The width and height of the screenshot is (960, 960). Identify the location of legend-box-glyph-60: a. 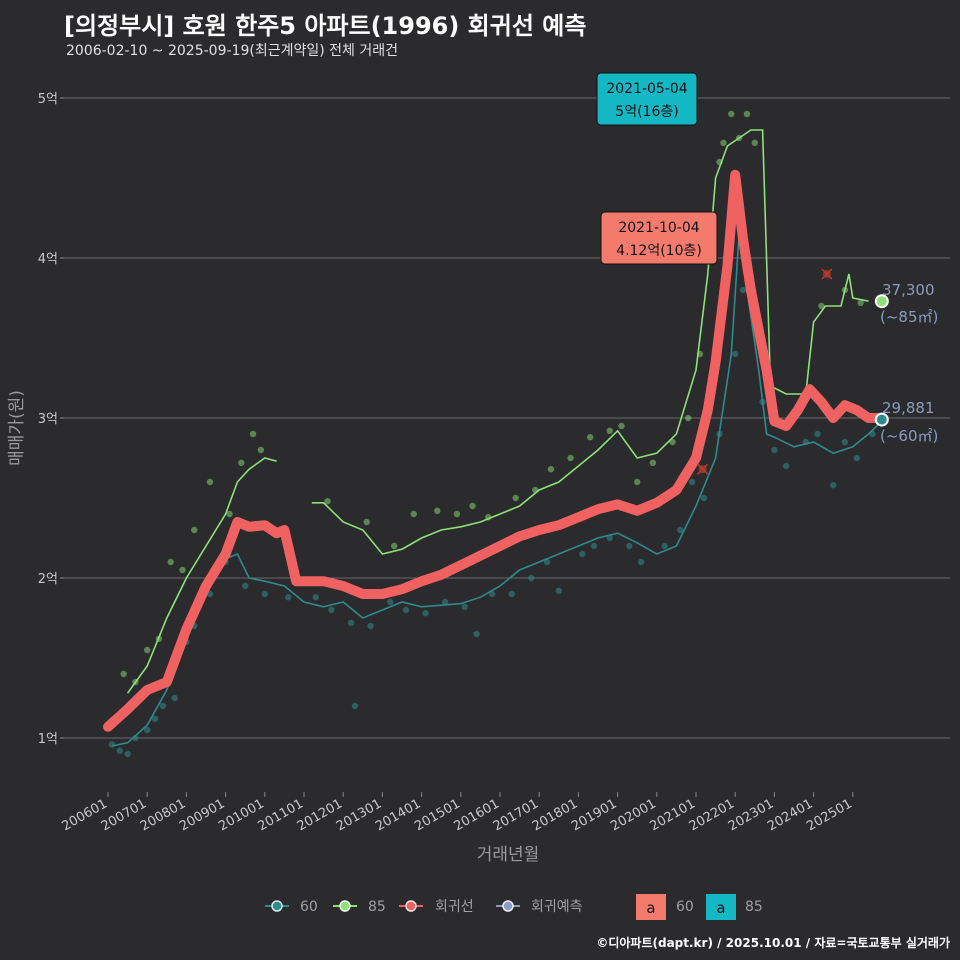
(650, 908).